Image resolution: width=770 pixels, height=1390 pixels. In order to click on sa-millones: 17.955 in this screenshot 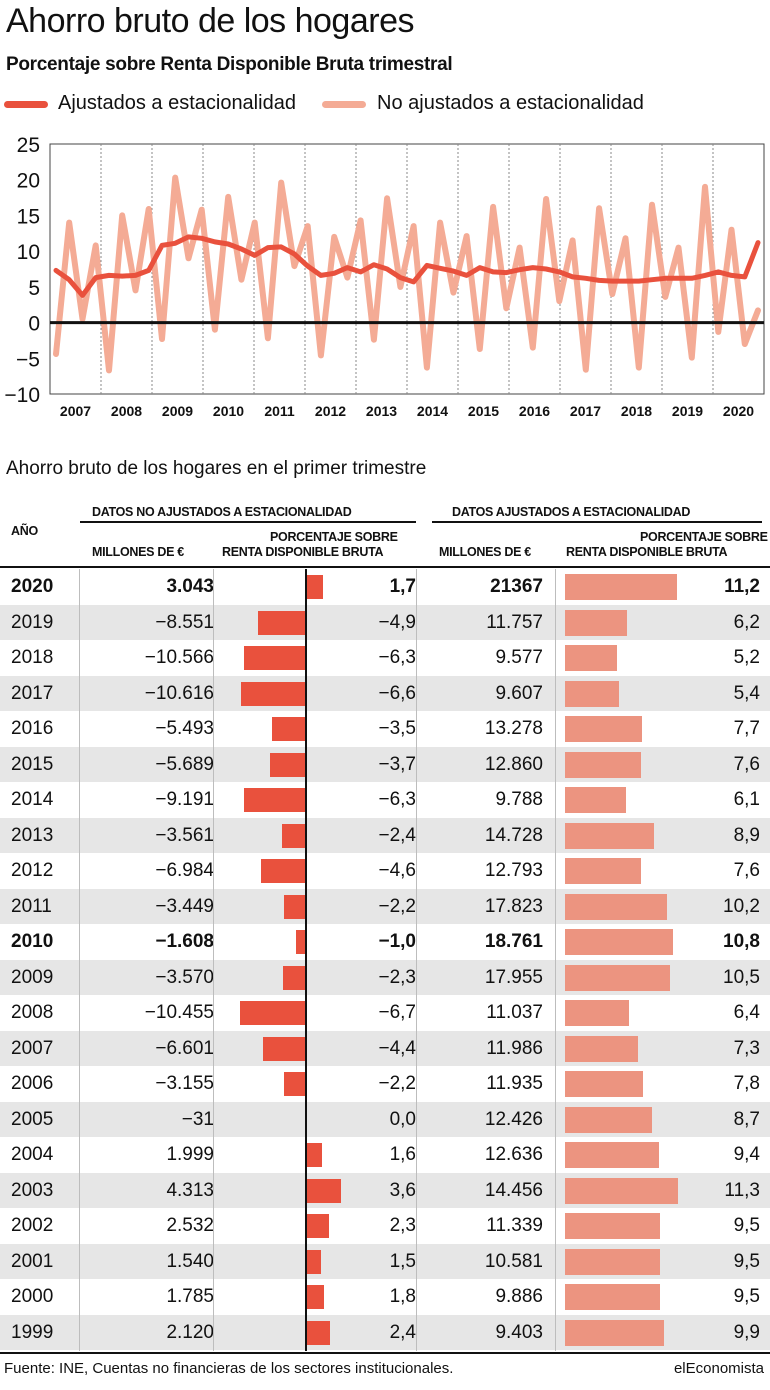, I will do `click(513, 977)`.